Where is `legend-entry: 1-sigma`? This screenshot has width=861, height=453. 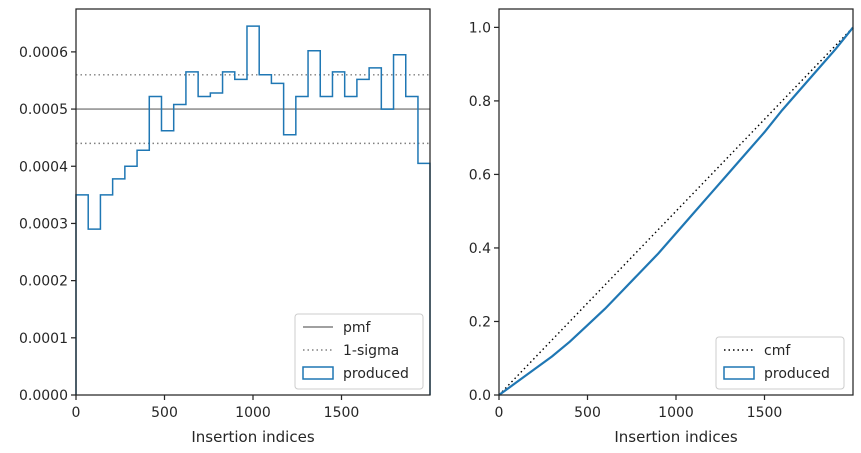 legend-entry: 1-sigma is located at coordinates (371, 351).